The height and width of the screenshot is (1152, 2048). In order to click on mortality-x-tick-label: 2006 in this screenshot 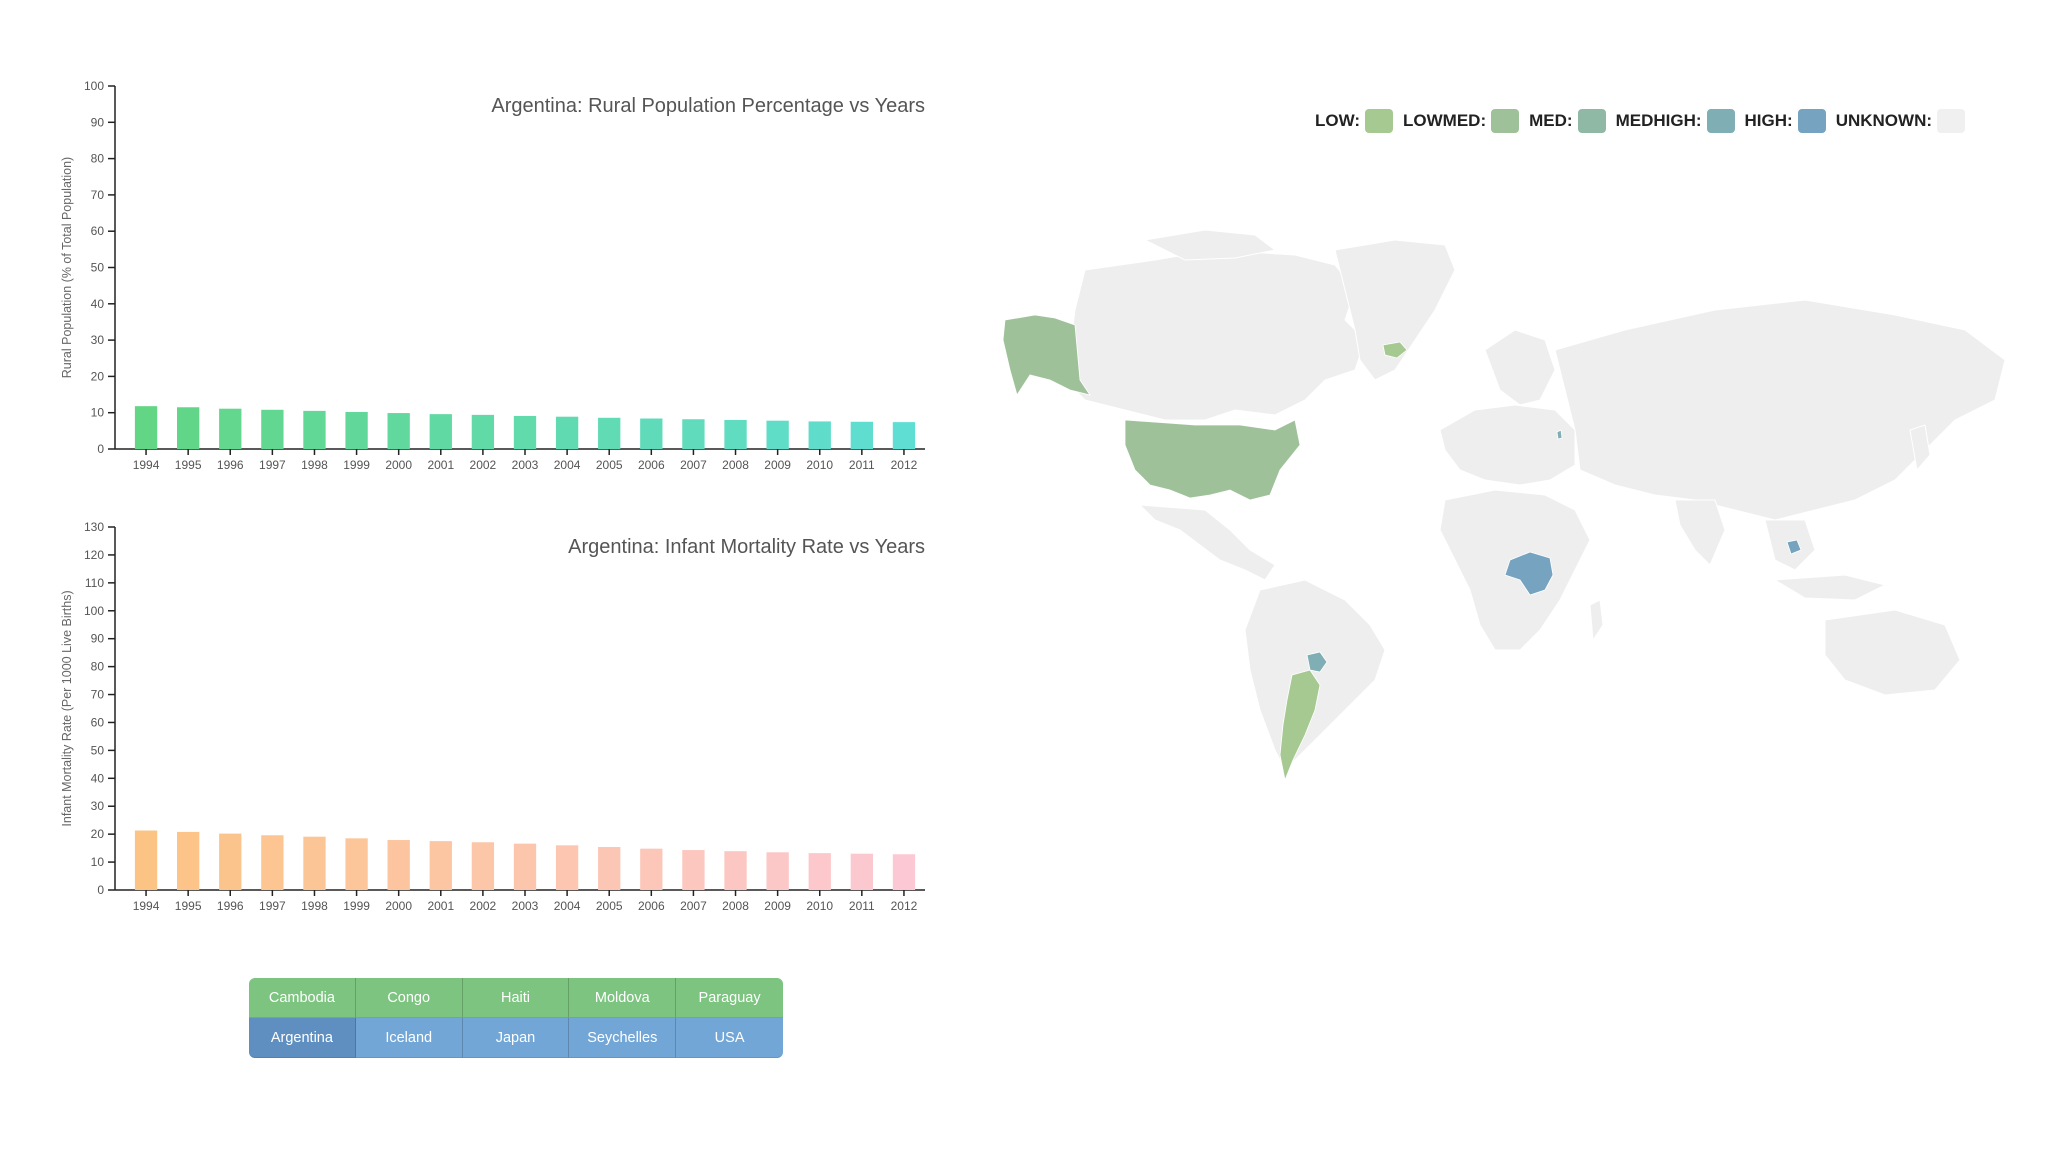, I will do `click(651, 906)`.